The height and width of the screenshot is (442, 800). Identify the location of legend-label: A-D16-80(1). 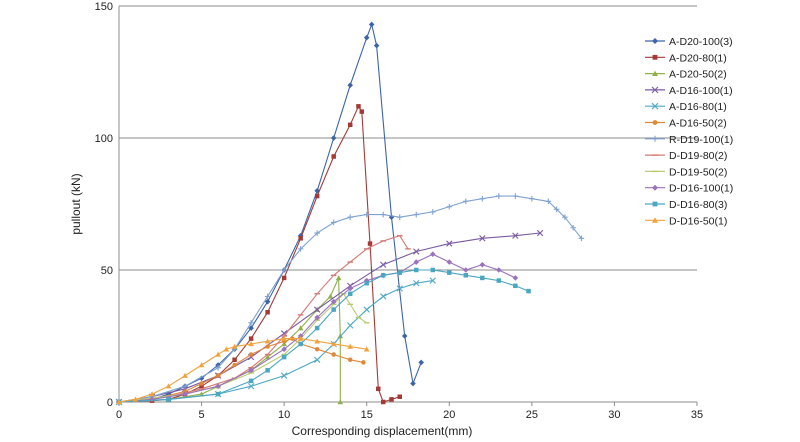
(698, 107).